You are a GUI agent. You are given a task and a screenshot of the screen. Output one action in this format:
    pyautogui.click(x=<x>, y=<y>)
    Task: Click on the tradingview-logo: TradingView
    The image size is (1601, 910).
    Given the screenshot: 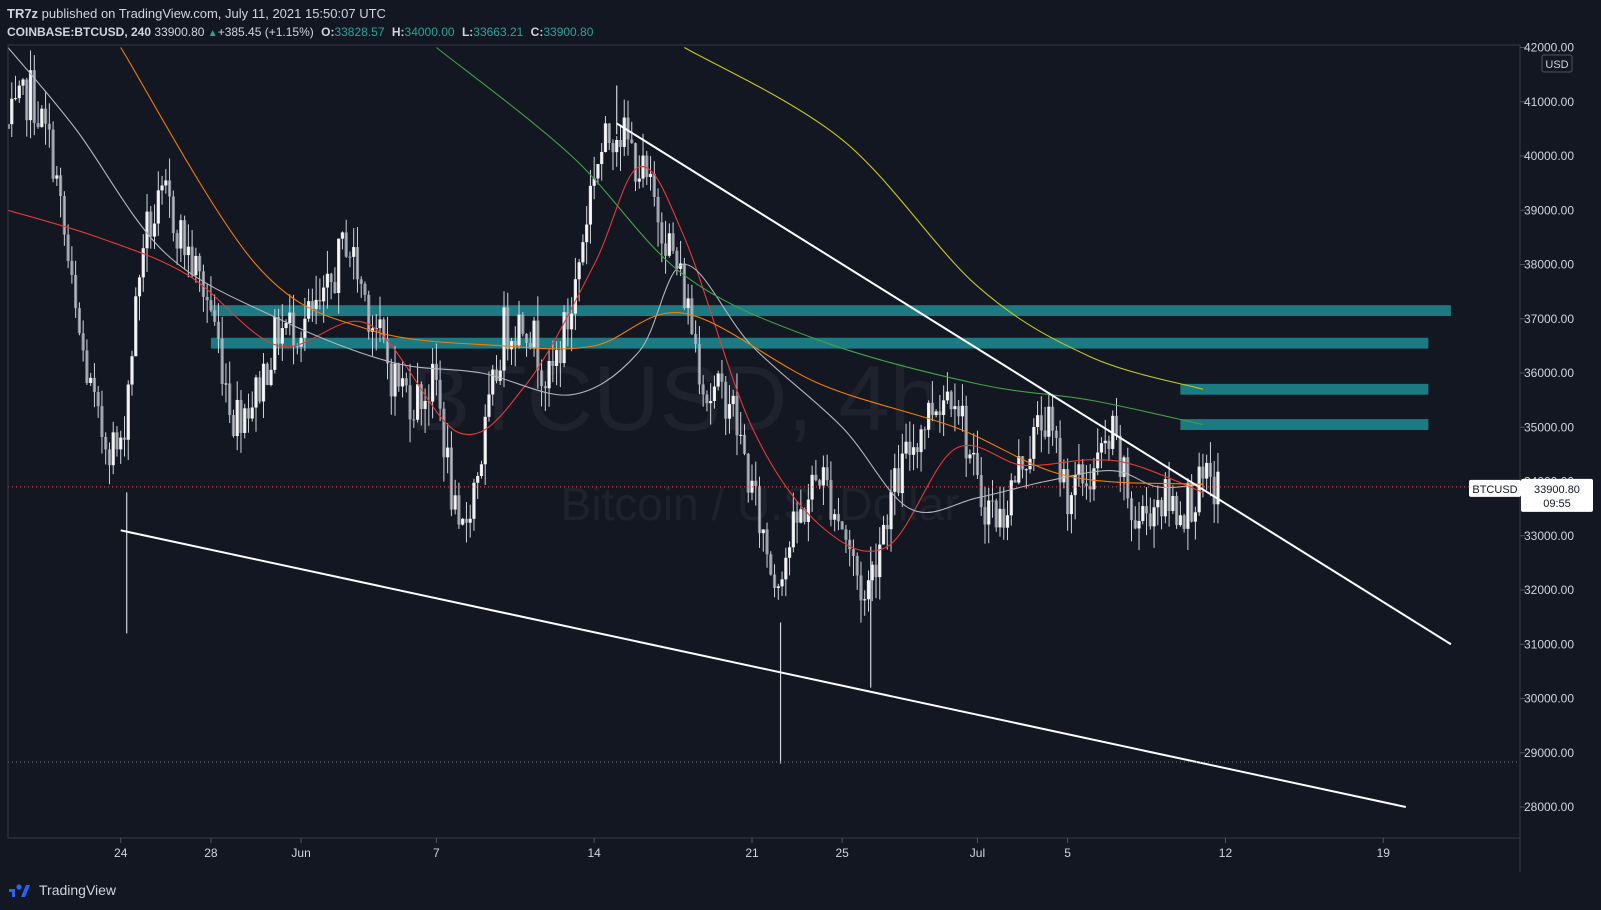 What is the action you would take?
    pyautogui.click(x=62, y=890)
    